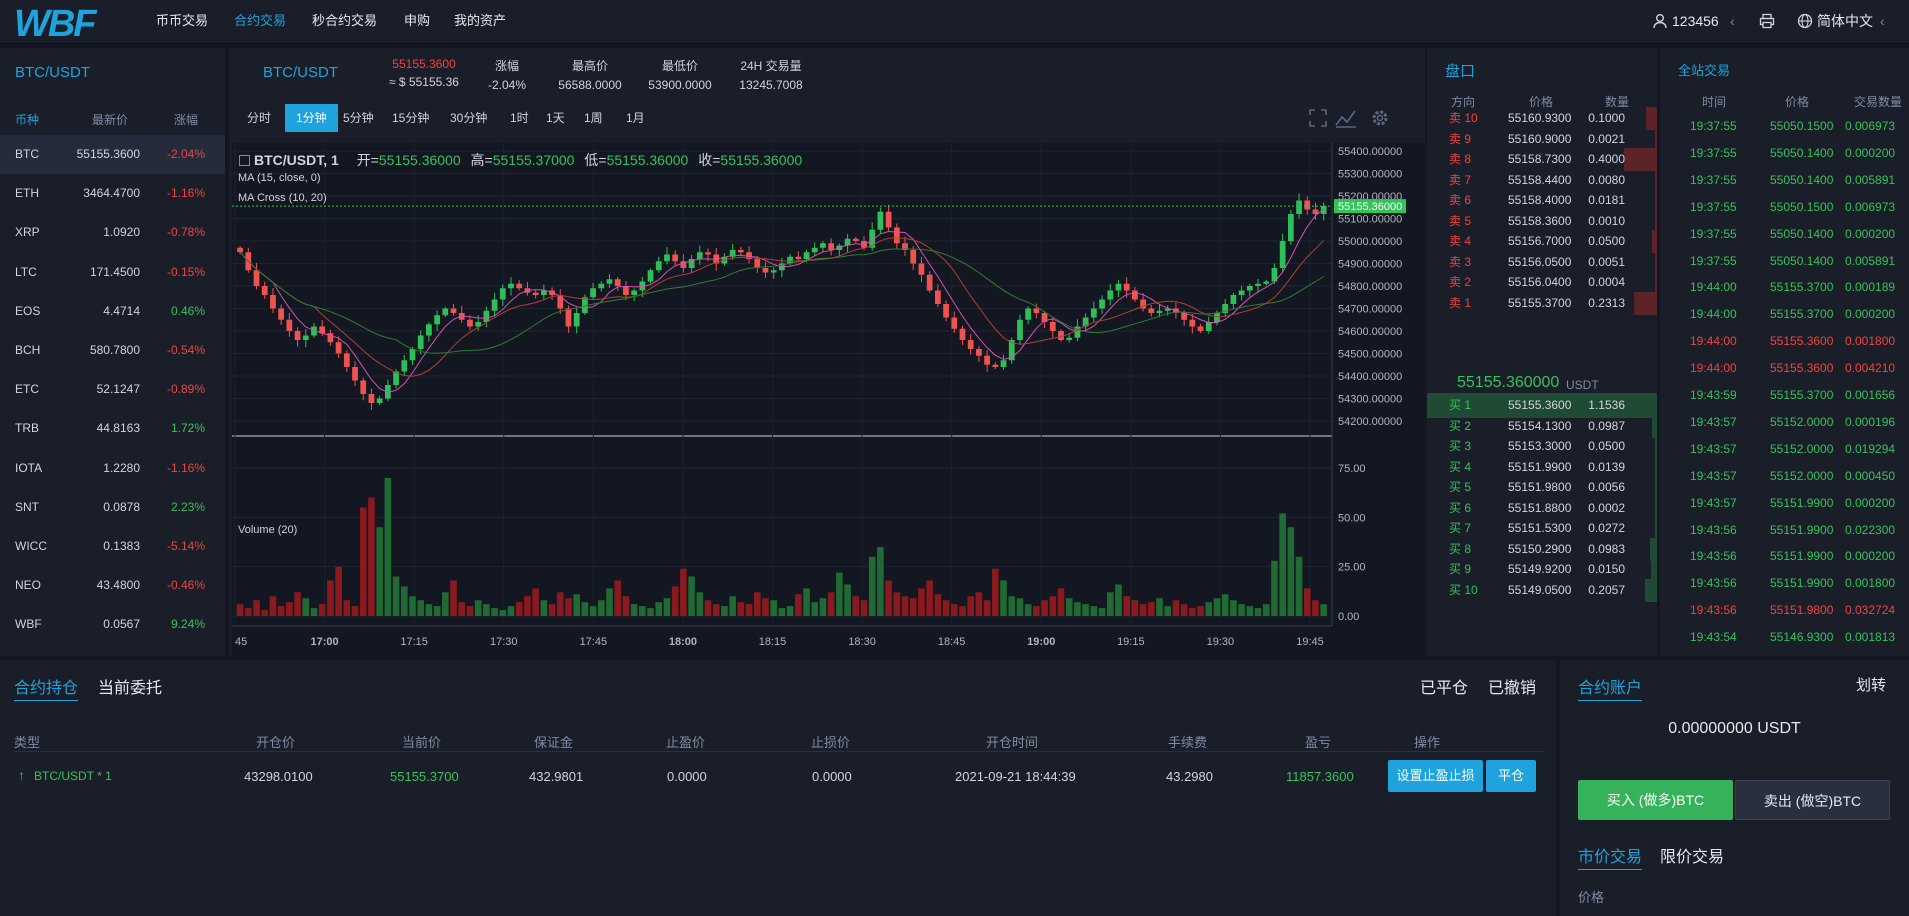  What do you see at coordinates (1784, 610) in the screenshot?
I see `trade-row: 19:43:56 55151.9800 0.032724` at bounding box center [1784, 610].